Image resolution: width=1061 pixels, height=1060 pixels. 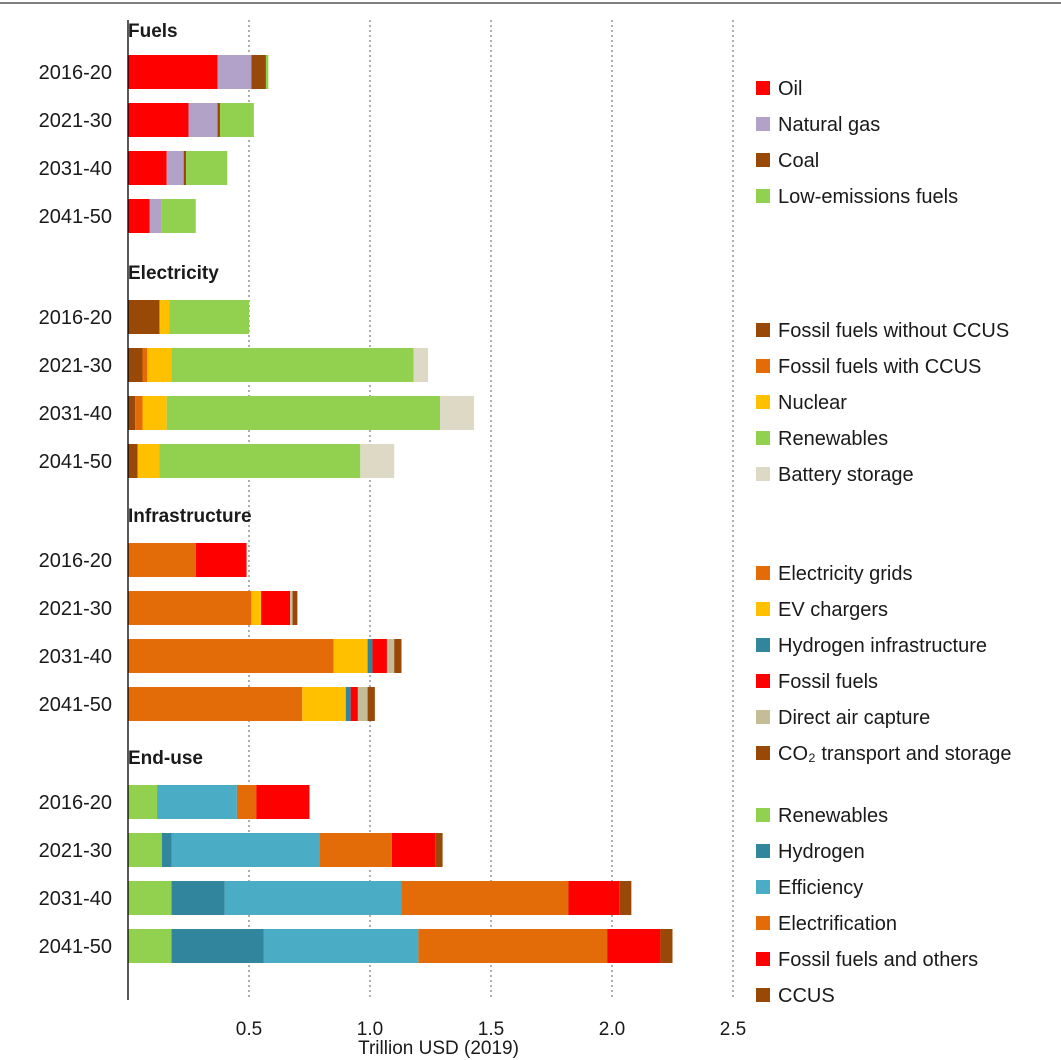 I want to click on legend-label-end-use-efficiency: Efficiency, so click(x=820, y=888).